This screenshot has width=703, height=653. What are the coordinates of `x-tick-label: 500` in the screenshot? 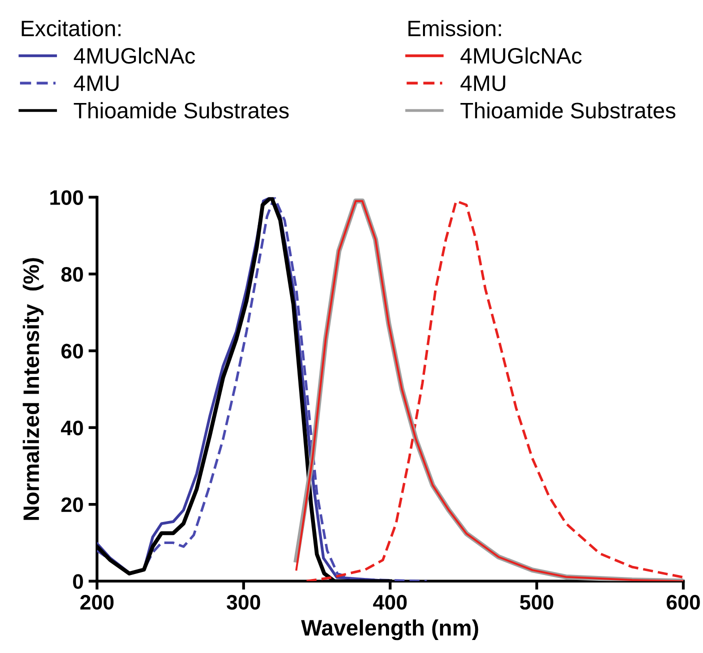 It's located at (537, 602).